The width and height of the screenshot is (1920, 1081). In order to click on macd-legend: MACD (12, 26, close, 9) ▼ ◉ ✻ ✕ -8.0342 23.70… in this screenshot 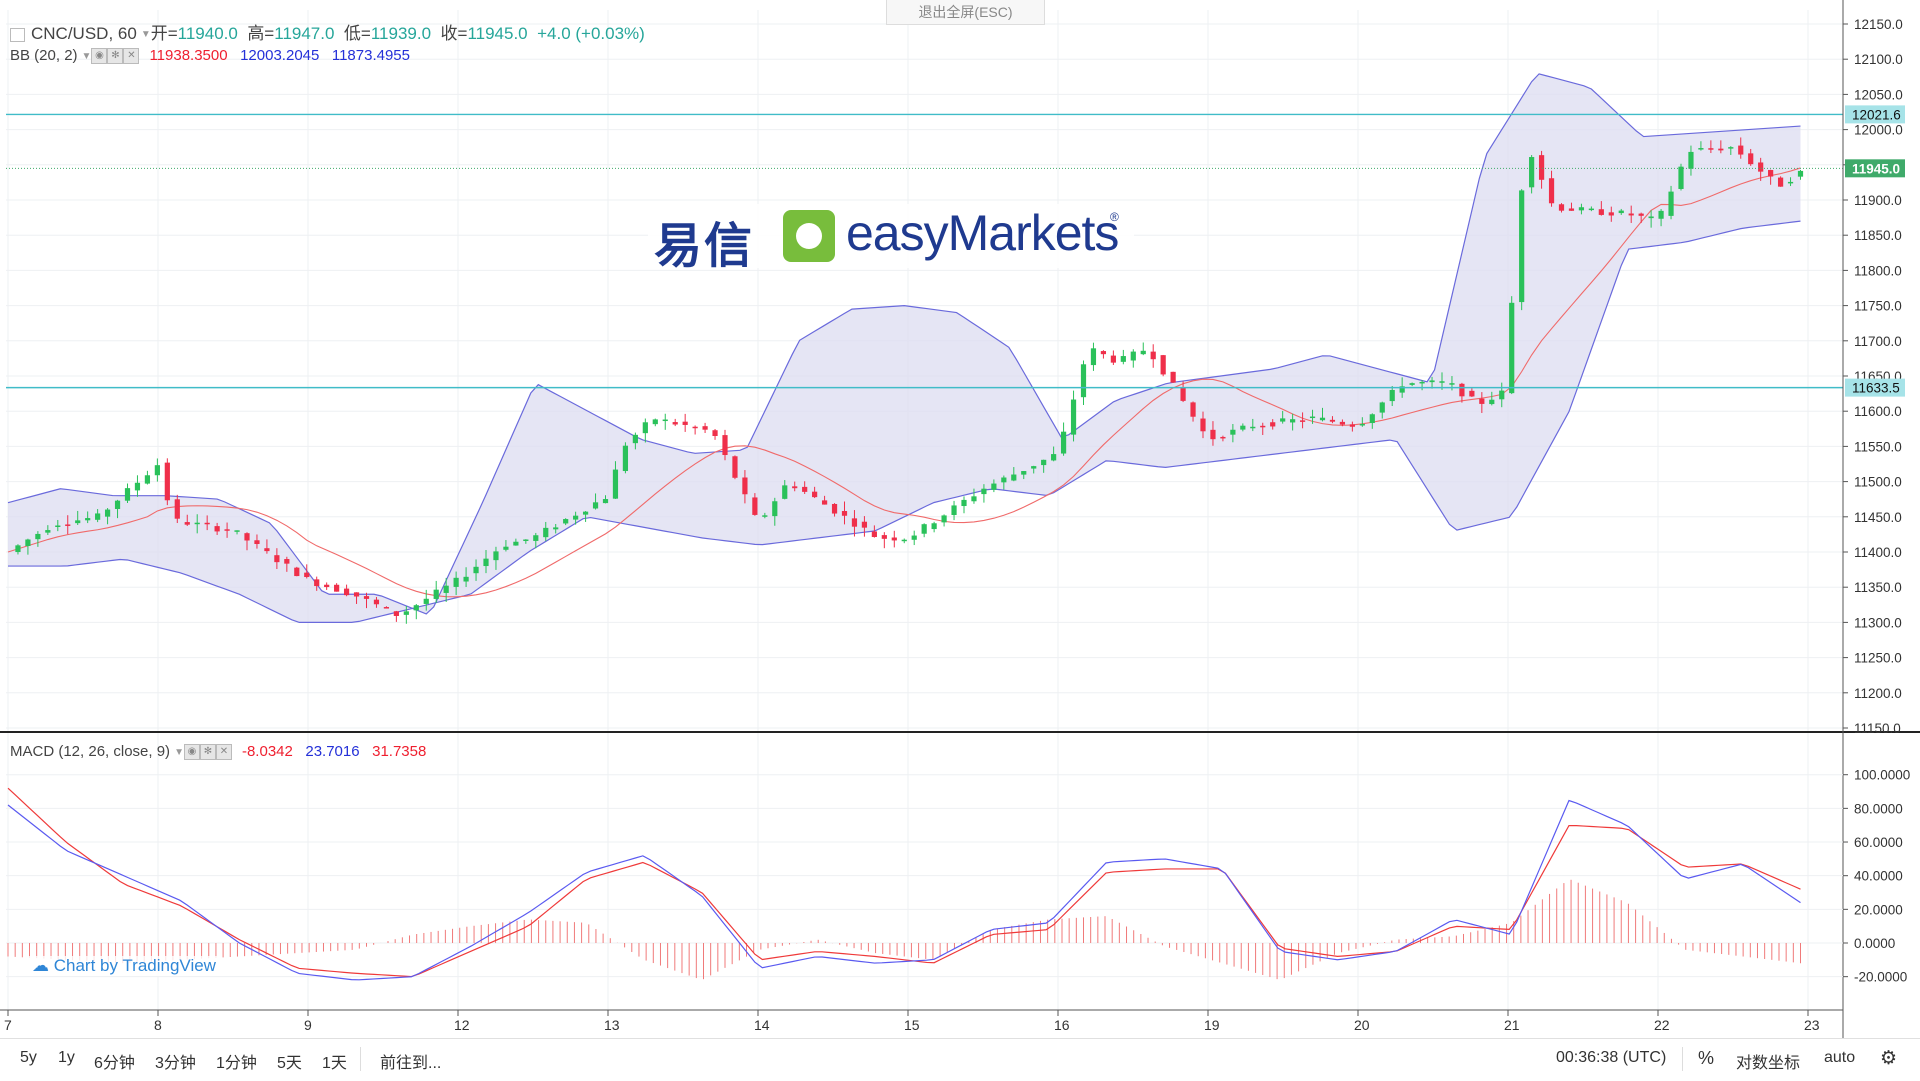, I will do `click(218, 752)`.